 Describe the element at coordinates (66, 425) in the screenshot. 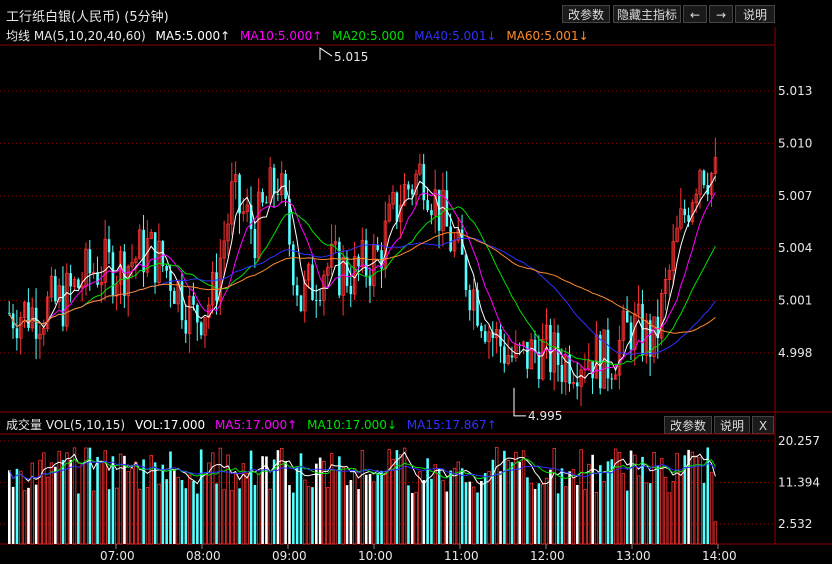

I see `volume-legend-label: 成交量 VOL(5,10,15)` at that location.